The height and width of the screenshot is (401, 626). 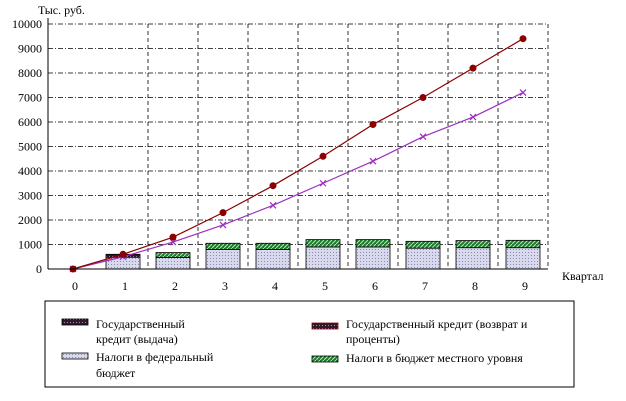 I want to click on legend-label-credit-return-1: Государственный кредит (возврат и, so click(x=437, y=324).